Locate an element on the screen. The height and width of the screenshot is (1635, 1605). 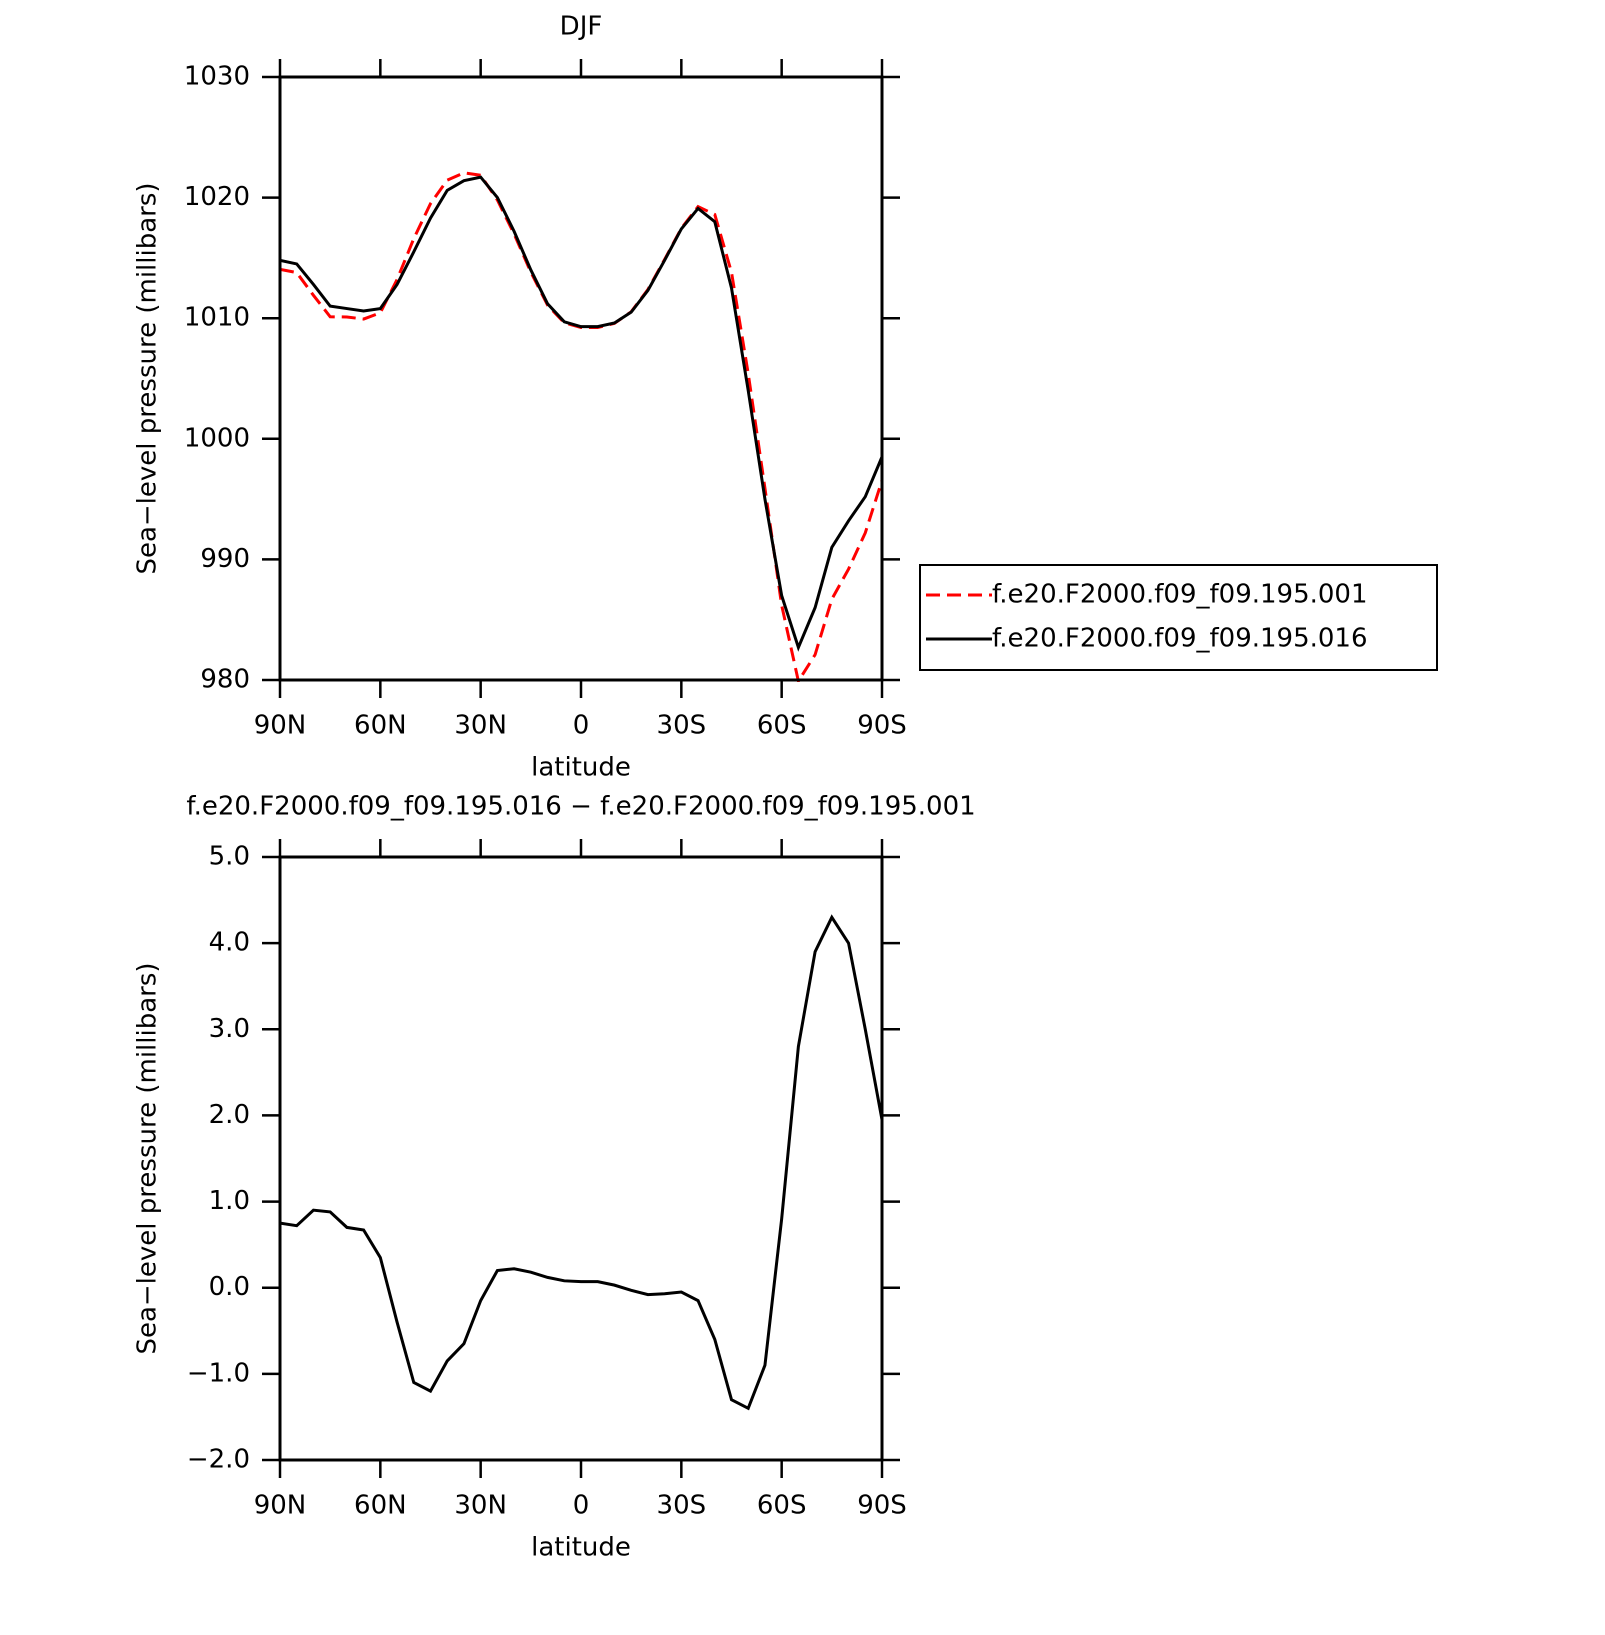
legend-label: f.e20.F2000.f09_f09.195.001 is located at coordinates (1180, 595).